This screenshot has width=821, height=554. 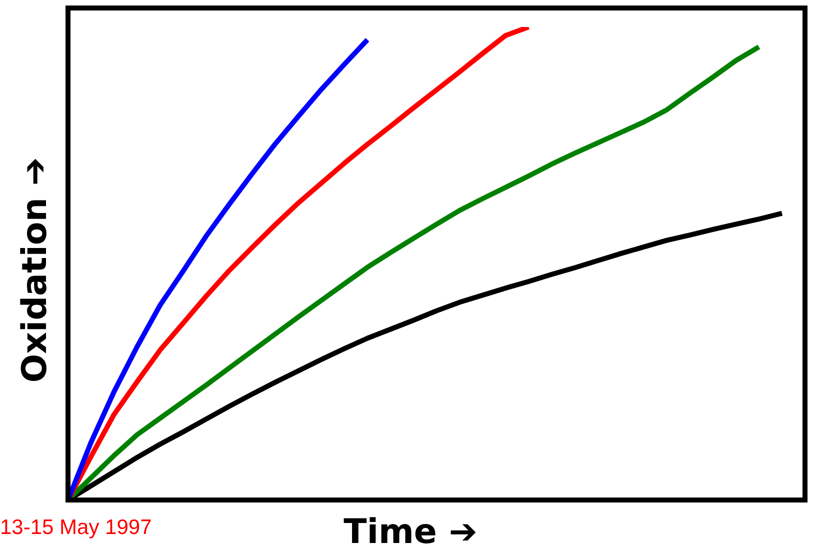 What do you see at coordinates (411, 532) in the screenshot?
I see `x-axis-title: Time ➔` at bounding box center [411, 532].